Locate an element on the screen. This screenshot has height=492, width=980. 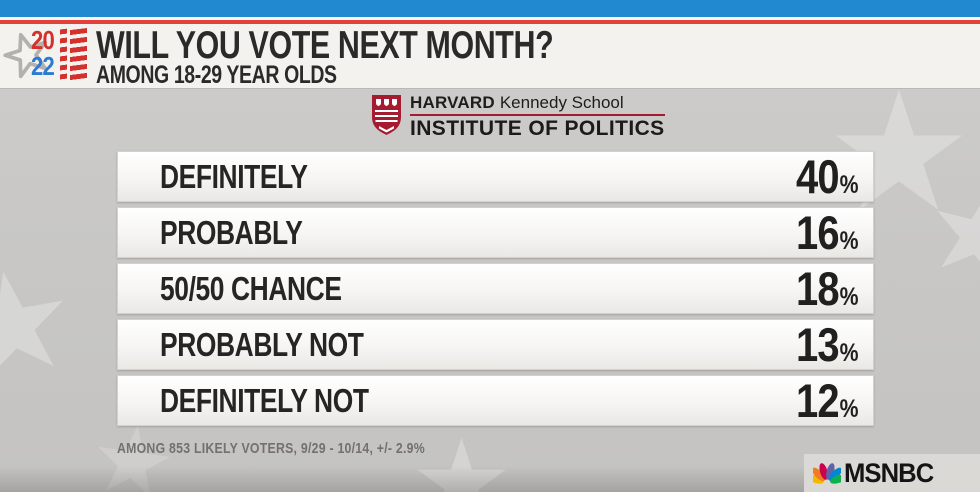
page-subtitle: AMONG 18-29 YEAR OLDS is located at coordinates (216, 75).